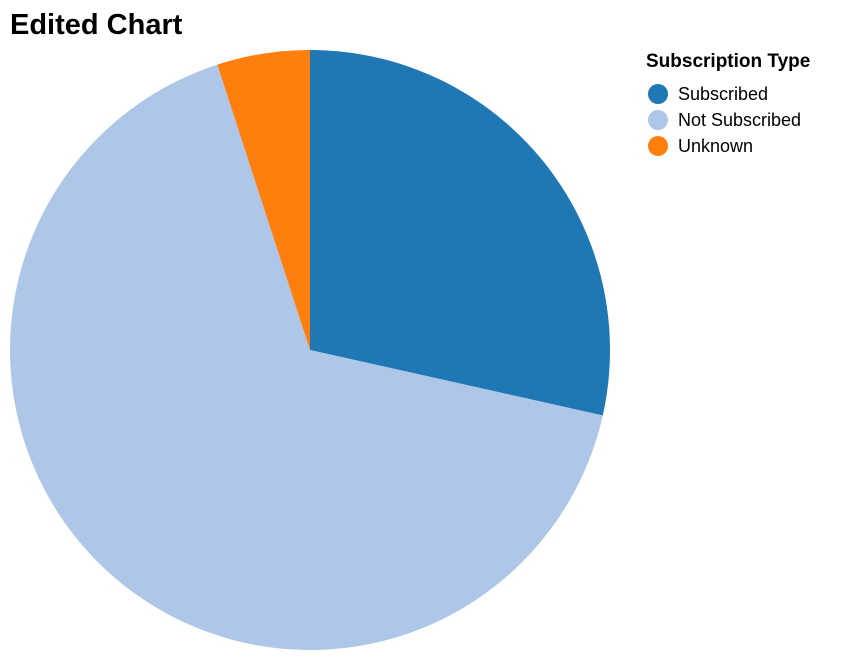  Describe the element at coordinates (96, 25) in the screenshot. I see `chart-title: Edited Chart` at that location.